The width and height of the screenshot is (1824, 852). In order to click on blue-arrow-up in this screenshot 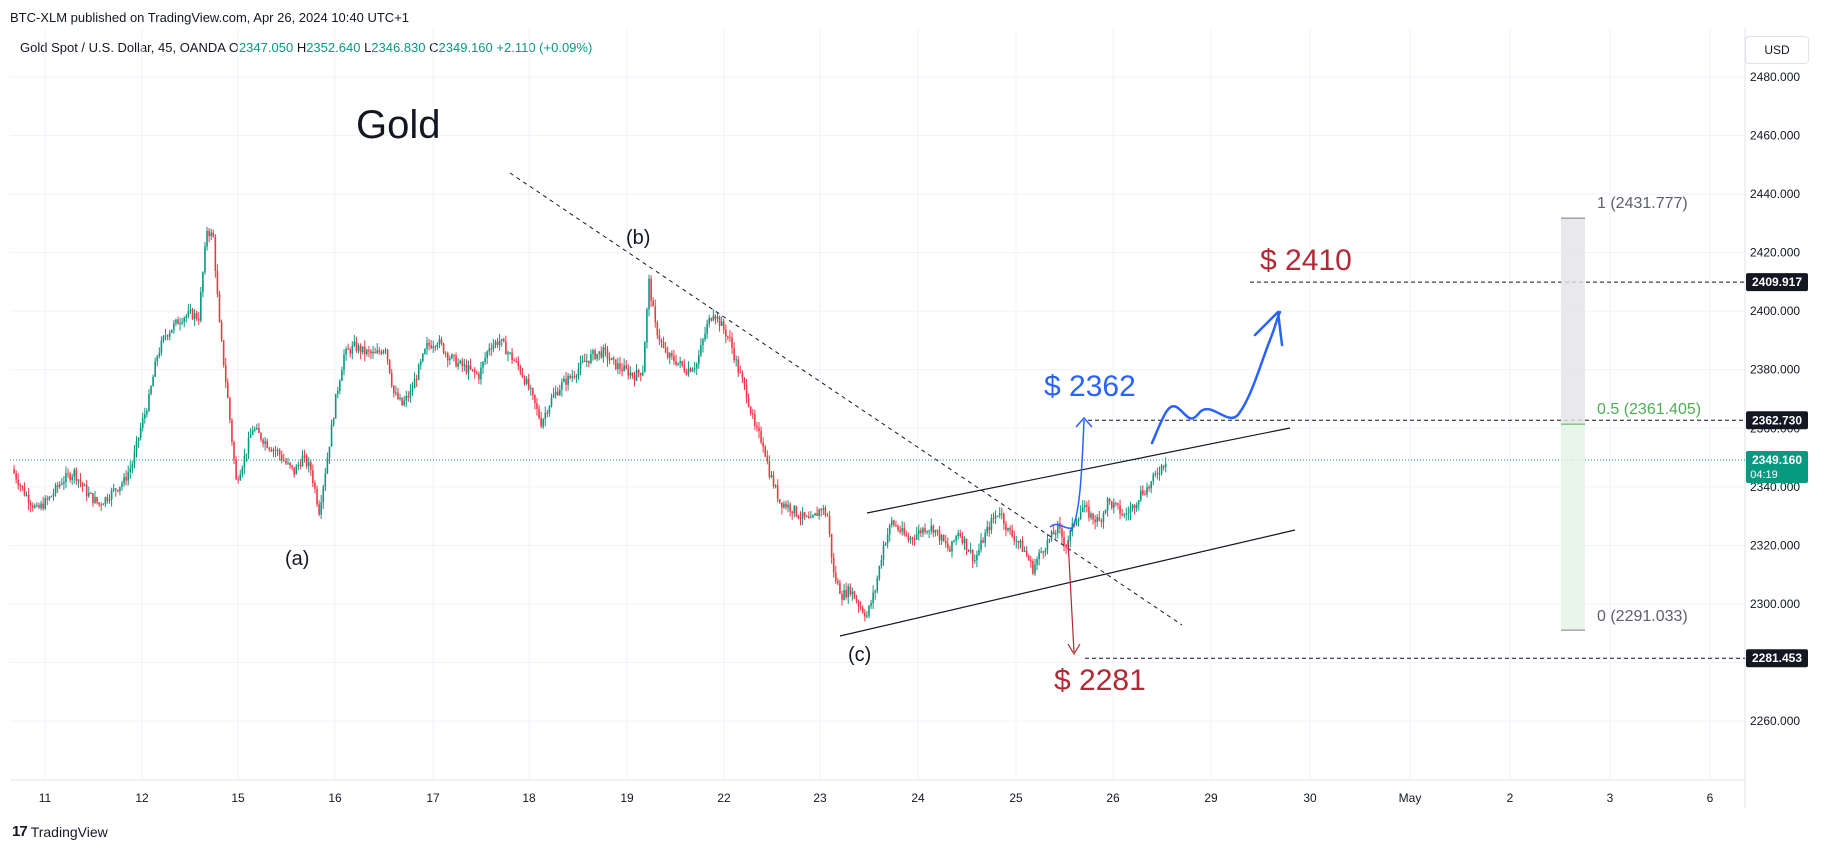, I will do `click(1077, 476)`.